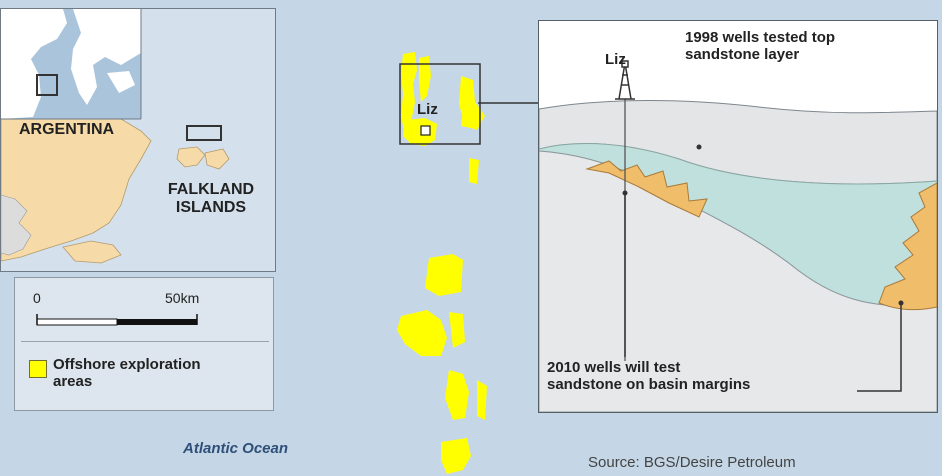  What do you see at coordinates (760, 37) in the screenshot?
I see `top-callout-line1: 1998 wells tested top` at bounding box center [760, 37].